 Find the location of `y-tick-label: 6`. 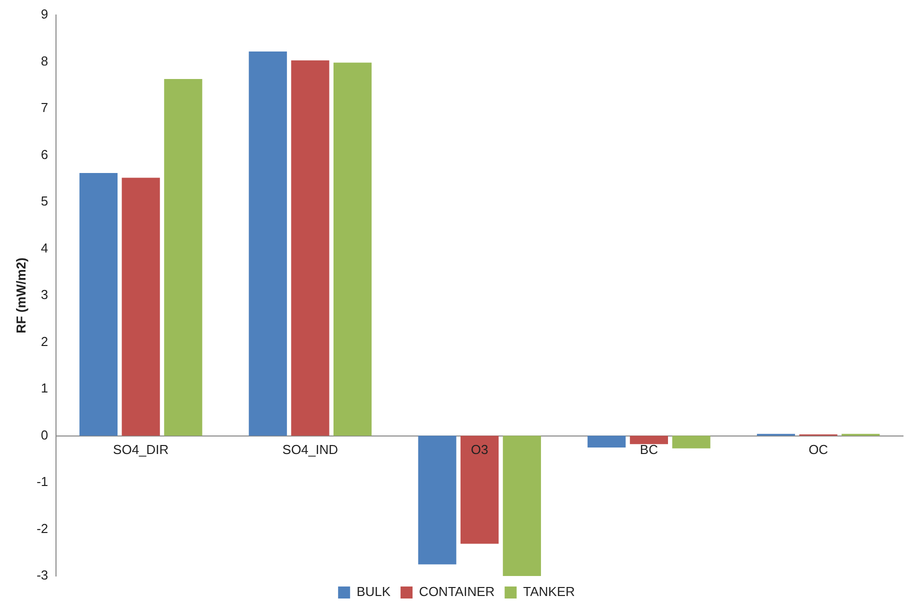

y-tick-label: 6 is located at coordinates (44, 154).